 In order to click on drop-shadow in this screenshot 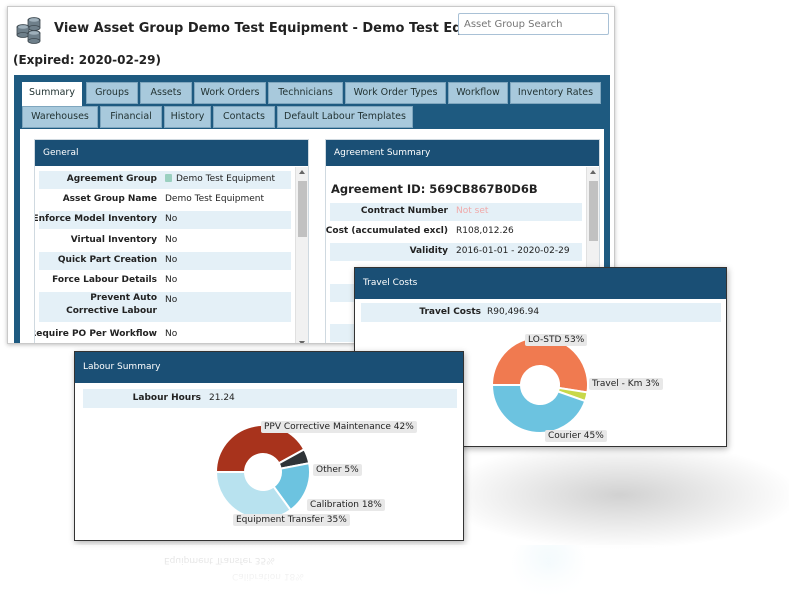, I will do `click(614, 495)`.